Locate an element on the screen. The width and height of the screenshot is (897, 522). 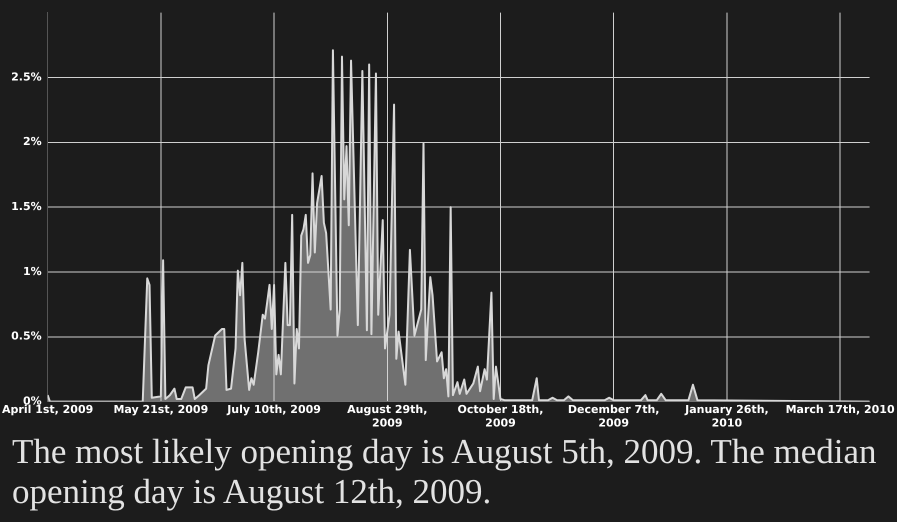
x-tick-label: July 10th, 2009 is located at coordinates (273, 409).